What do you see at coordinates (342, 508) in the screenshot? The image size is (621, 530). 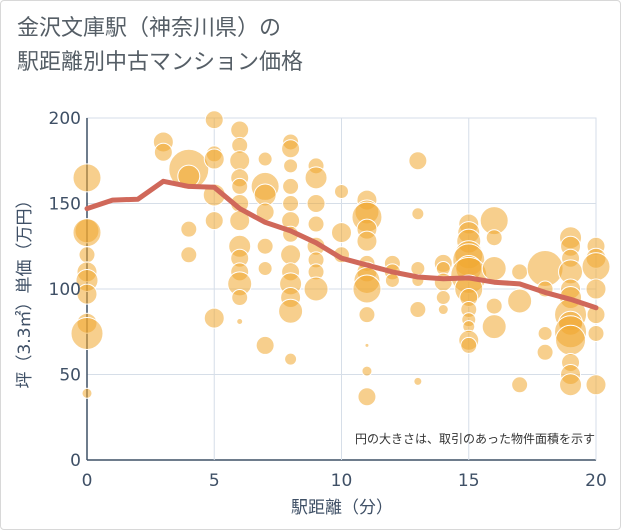 I see `x-axis-title: 駅距離（分）` at bounding box center [342, 508].